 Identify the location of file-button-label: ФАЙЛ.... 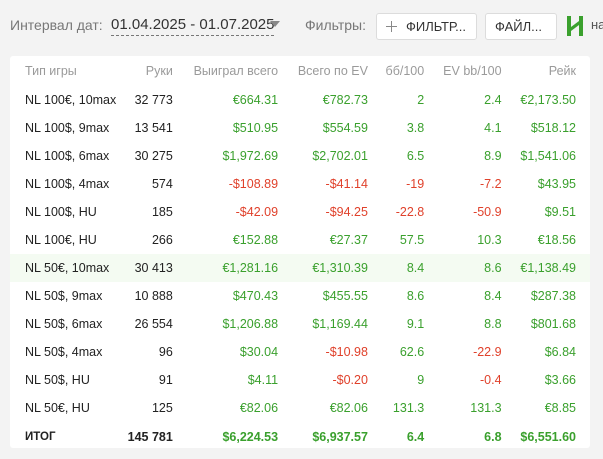
(518, 26).